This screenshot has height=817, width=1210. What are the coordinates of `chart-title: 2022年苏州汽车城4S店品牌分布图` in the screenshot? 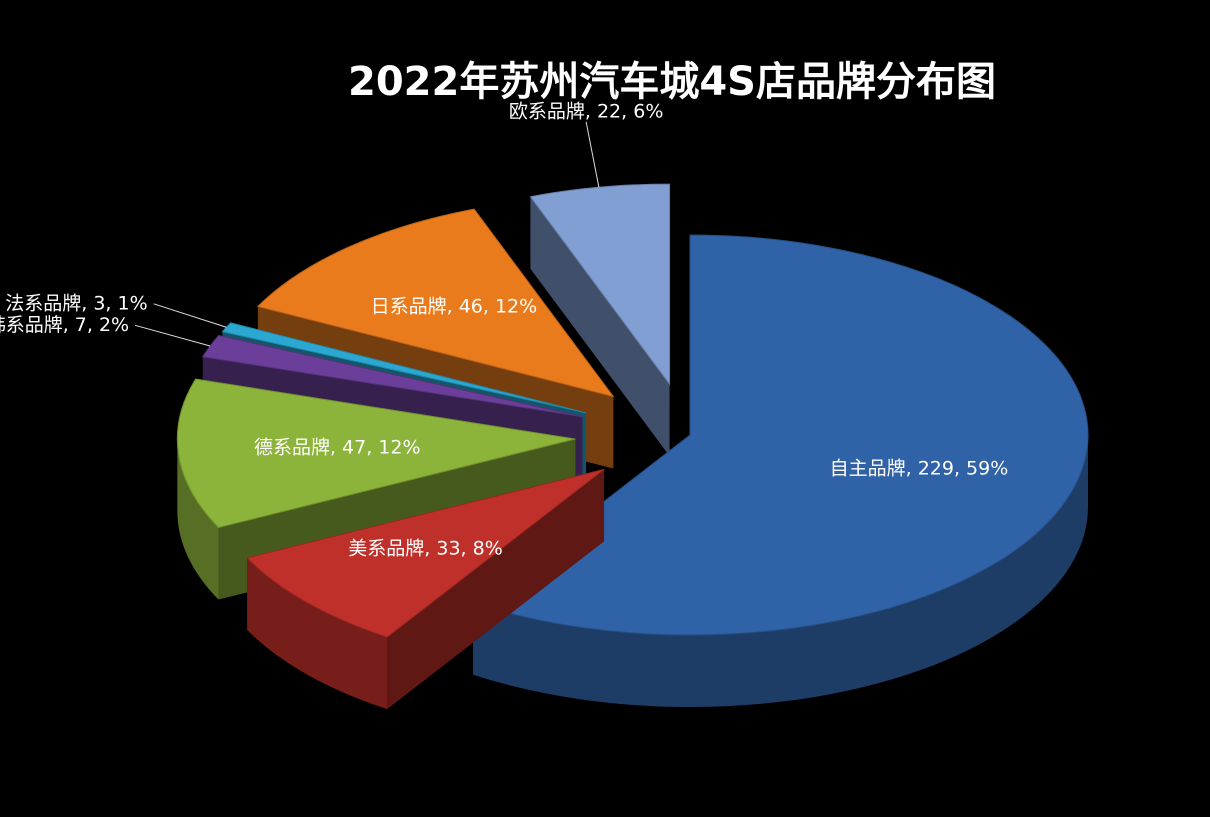 It's located at (672, 82).